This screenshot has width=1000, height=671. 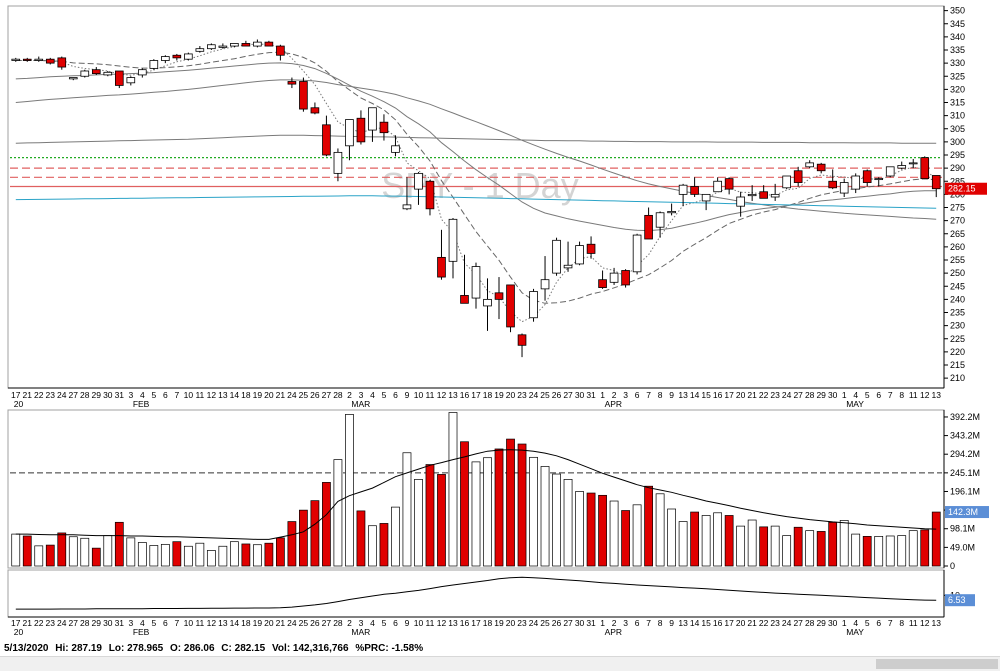 I want to click on date-tick-label: 23, so click(x=775, y=395).